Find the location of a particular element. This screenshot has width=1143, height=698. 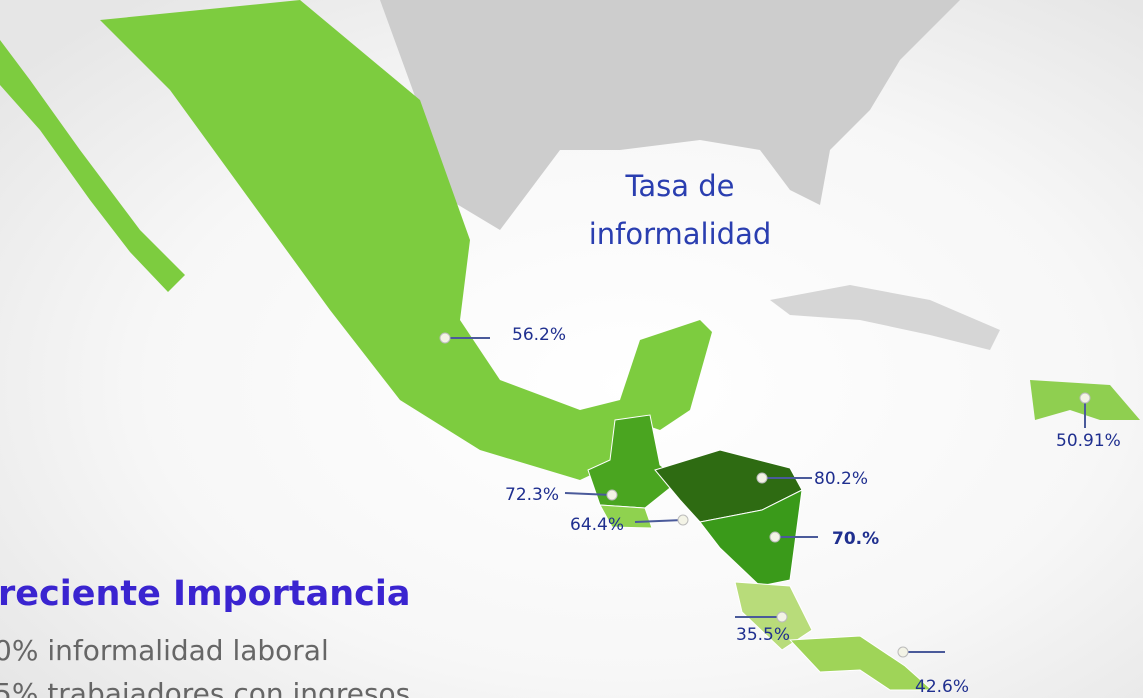

label: 70.% is located at coordinates (855, 539).